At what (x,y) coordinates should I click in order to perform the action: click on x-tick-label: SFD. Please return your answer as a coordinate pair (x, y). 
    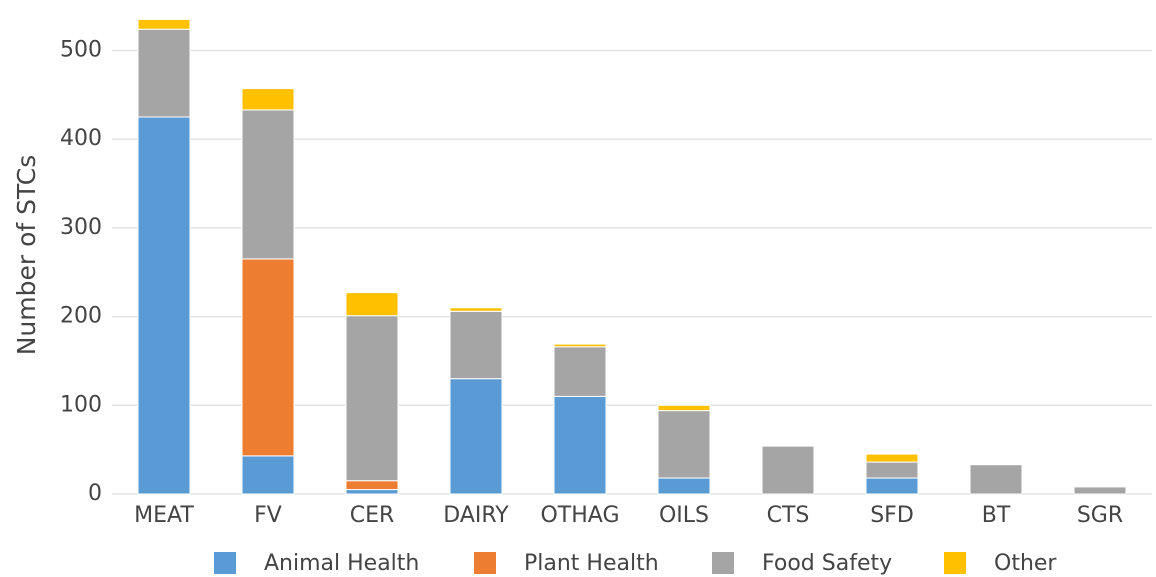
    Looking at the image, I should click on (892, 515).